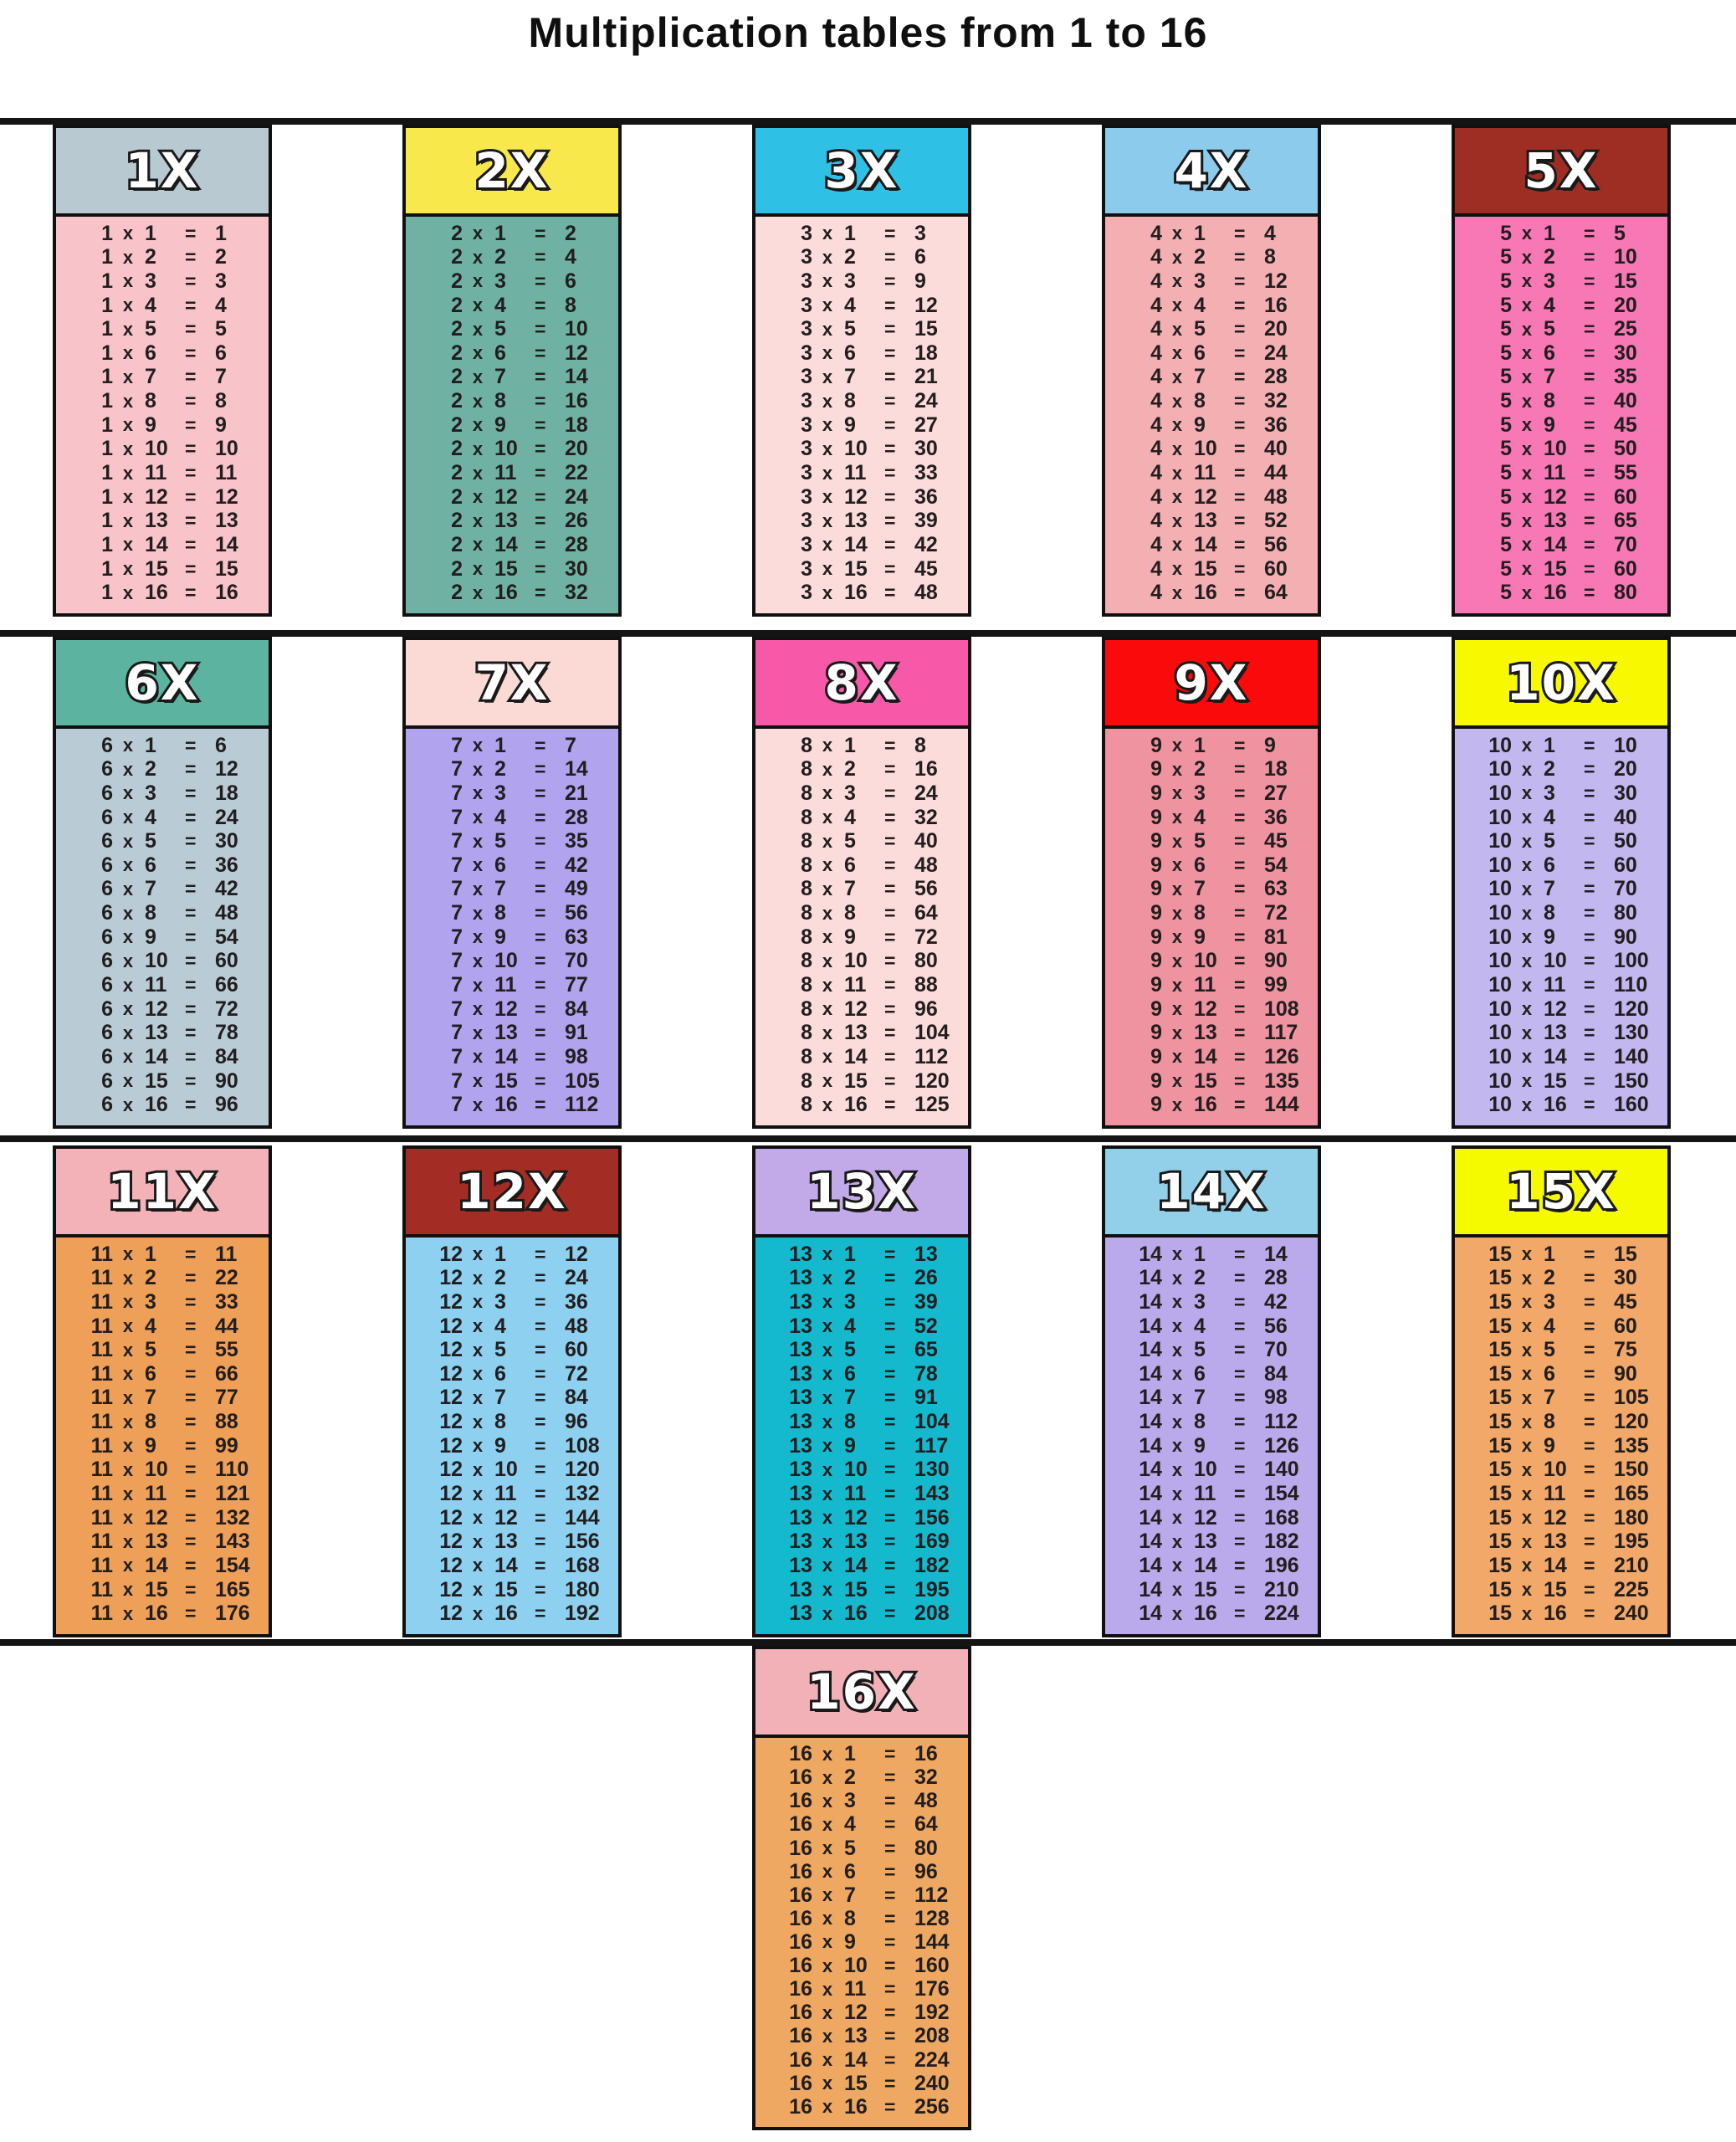 The height and width of the screenshot is (2142, 1736). I want to click on table-header-label: 14X, so click(1210, 1191).